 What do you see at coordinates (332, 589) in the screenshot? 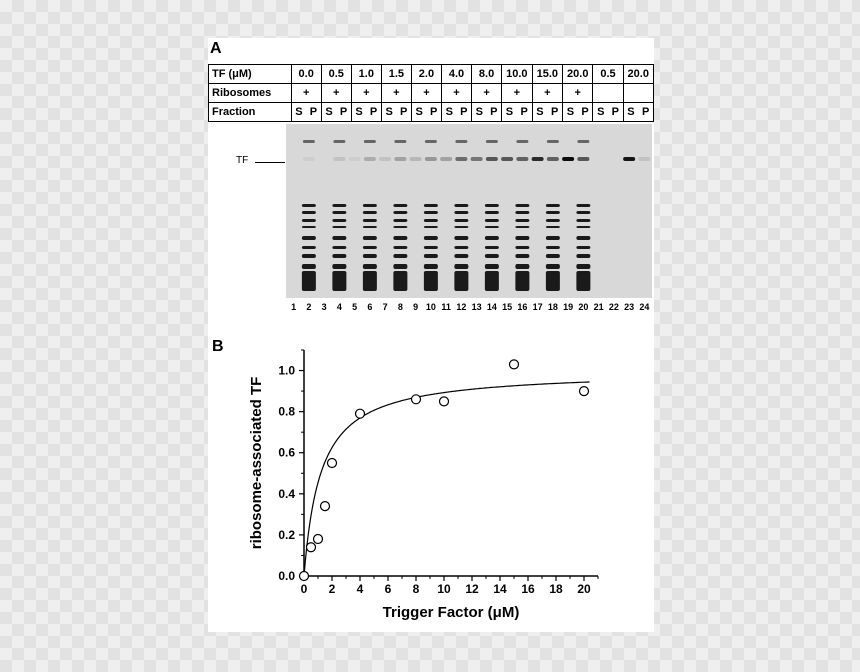
I see `x-tick-label: 2` at bounding box center [332, 589].